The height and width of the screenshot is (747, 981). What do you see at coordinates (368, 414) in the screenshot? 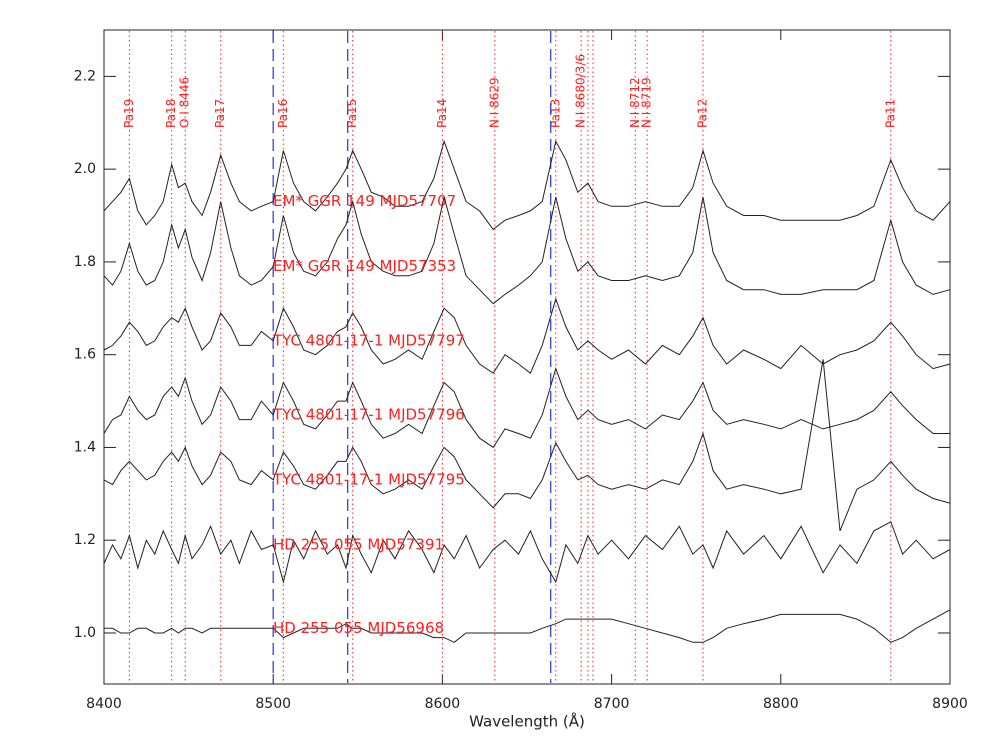
I see `series-annotation: TYC 4801-17-1 MJD57796` at bounding box center [368, 414].